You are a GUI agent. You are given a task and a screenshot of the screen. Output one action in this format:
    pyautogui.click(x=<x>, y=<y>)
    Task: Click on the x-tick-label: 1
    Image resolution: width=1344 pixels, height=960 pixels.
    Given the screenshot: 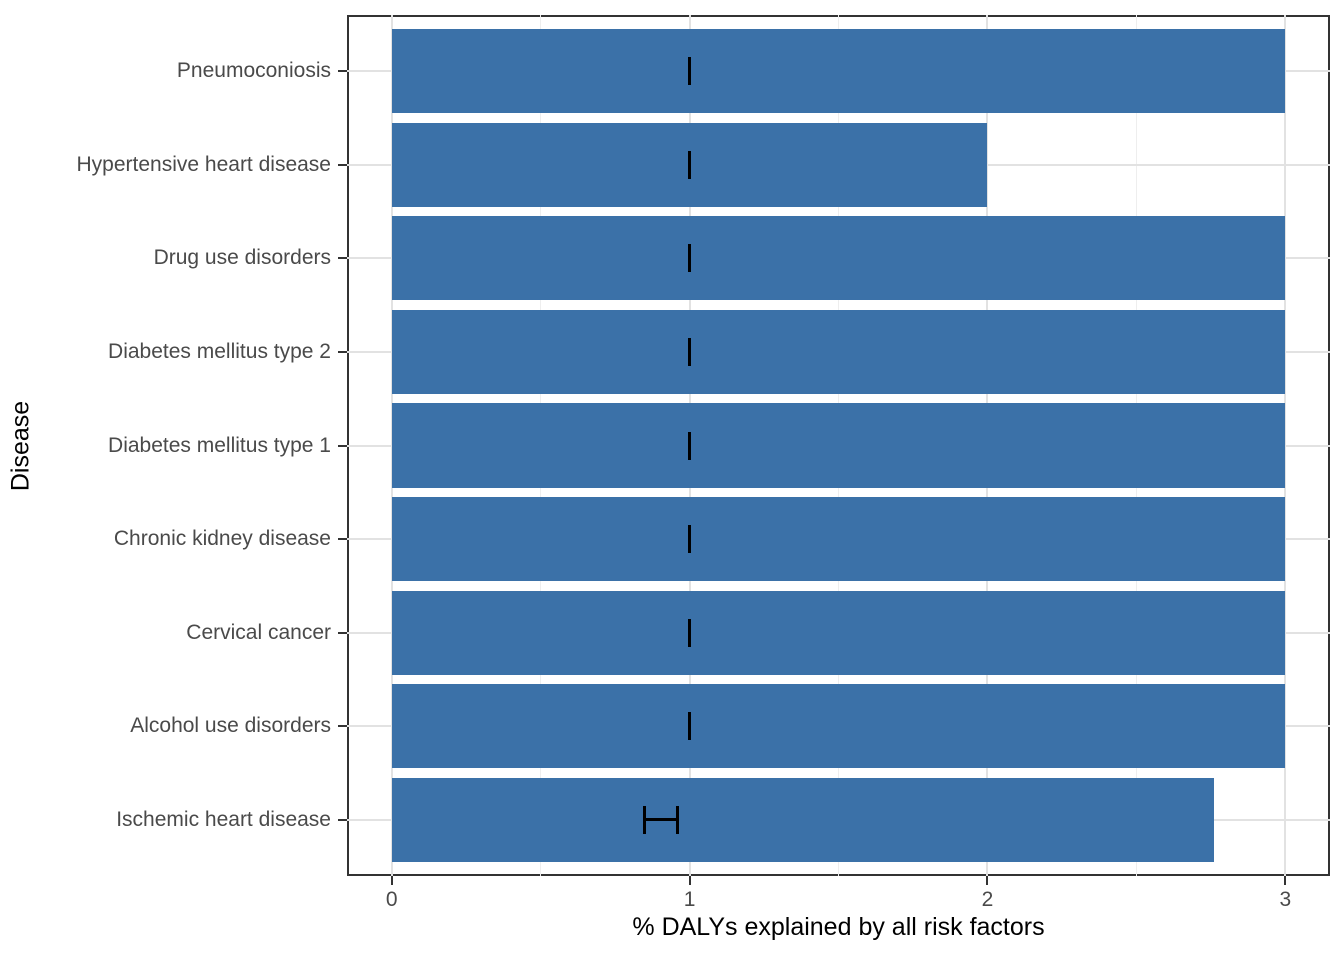 What is the action you would take?
    pyautogui.click(x=689, y=899)
    